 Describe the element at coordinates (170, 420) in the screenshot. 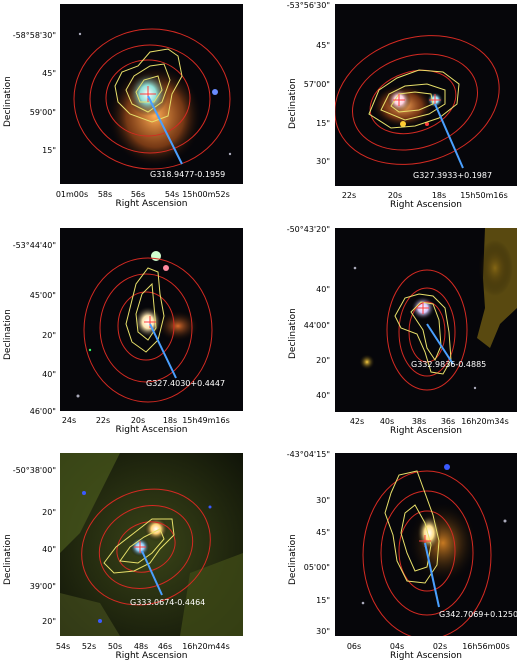

I see `xtick: 18s` at that location.